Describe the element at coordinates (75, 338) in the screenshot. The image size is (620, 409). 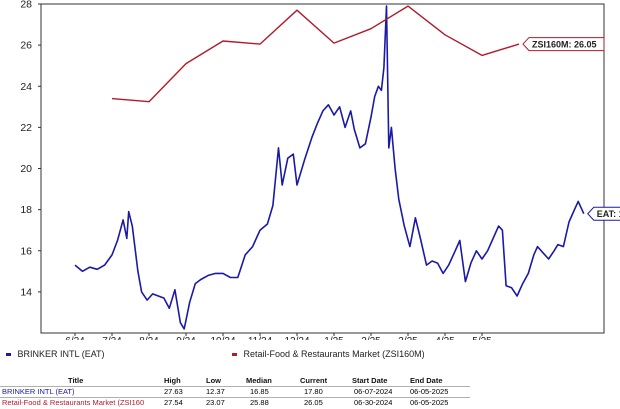
I see `x-tick-label: 6/24` at that location.